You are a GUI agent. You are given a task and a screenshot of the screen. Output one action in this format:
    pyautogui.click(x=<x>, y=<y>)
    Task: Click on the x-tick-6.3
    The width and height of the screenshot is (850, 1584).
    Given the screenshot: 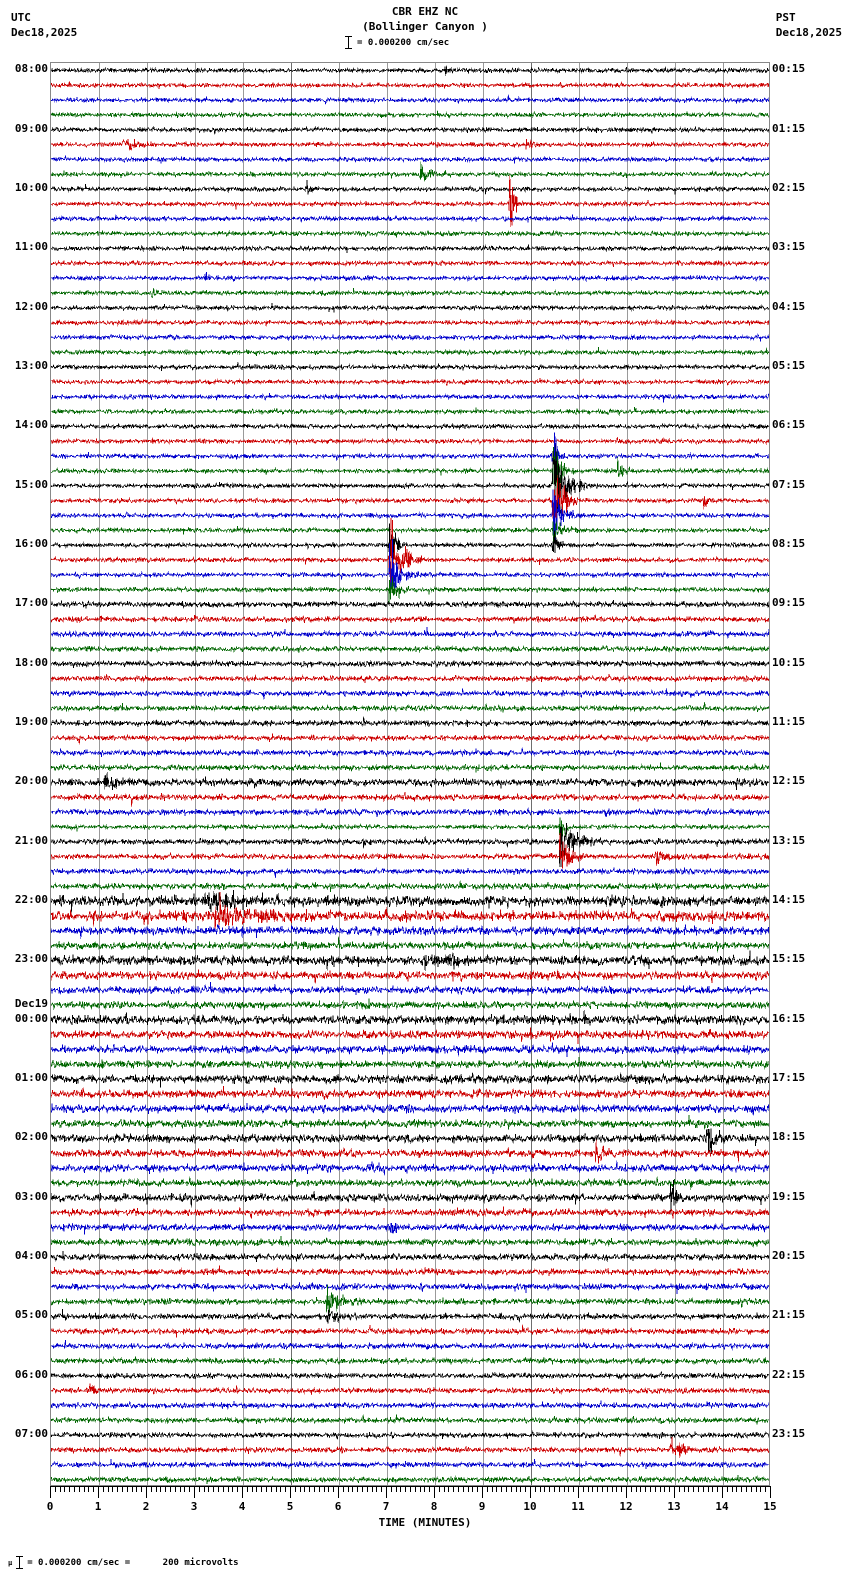 What is the action you would take?
    pyautogui.click(x=352, y=1489)
    